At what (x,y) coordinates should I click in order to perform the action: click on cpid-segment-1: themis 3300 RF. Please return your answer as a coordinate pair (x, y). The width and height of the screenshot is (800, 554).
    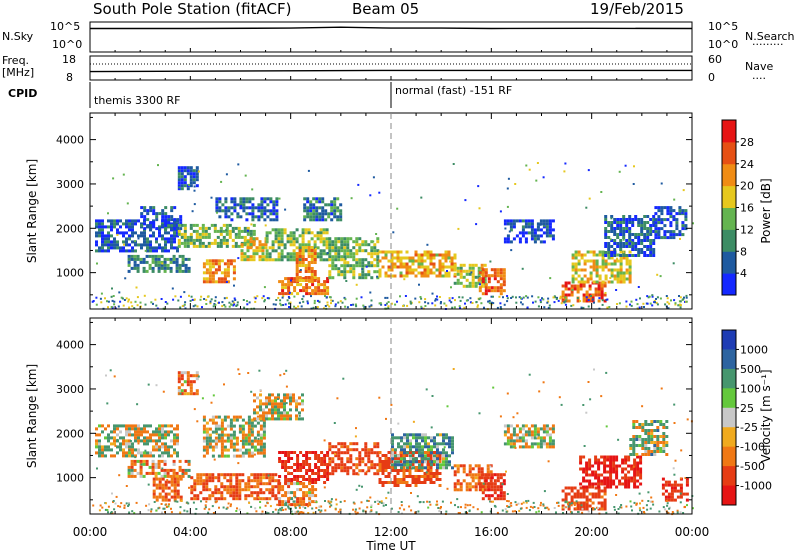
    Looking at the image, I should click on (137, 100).